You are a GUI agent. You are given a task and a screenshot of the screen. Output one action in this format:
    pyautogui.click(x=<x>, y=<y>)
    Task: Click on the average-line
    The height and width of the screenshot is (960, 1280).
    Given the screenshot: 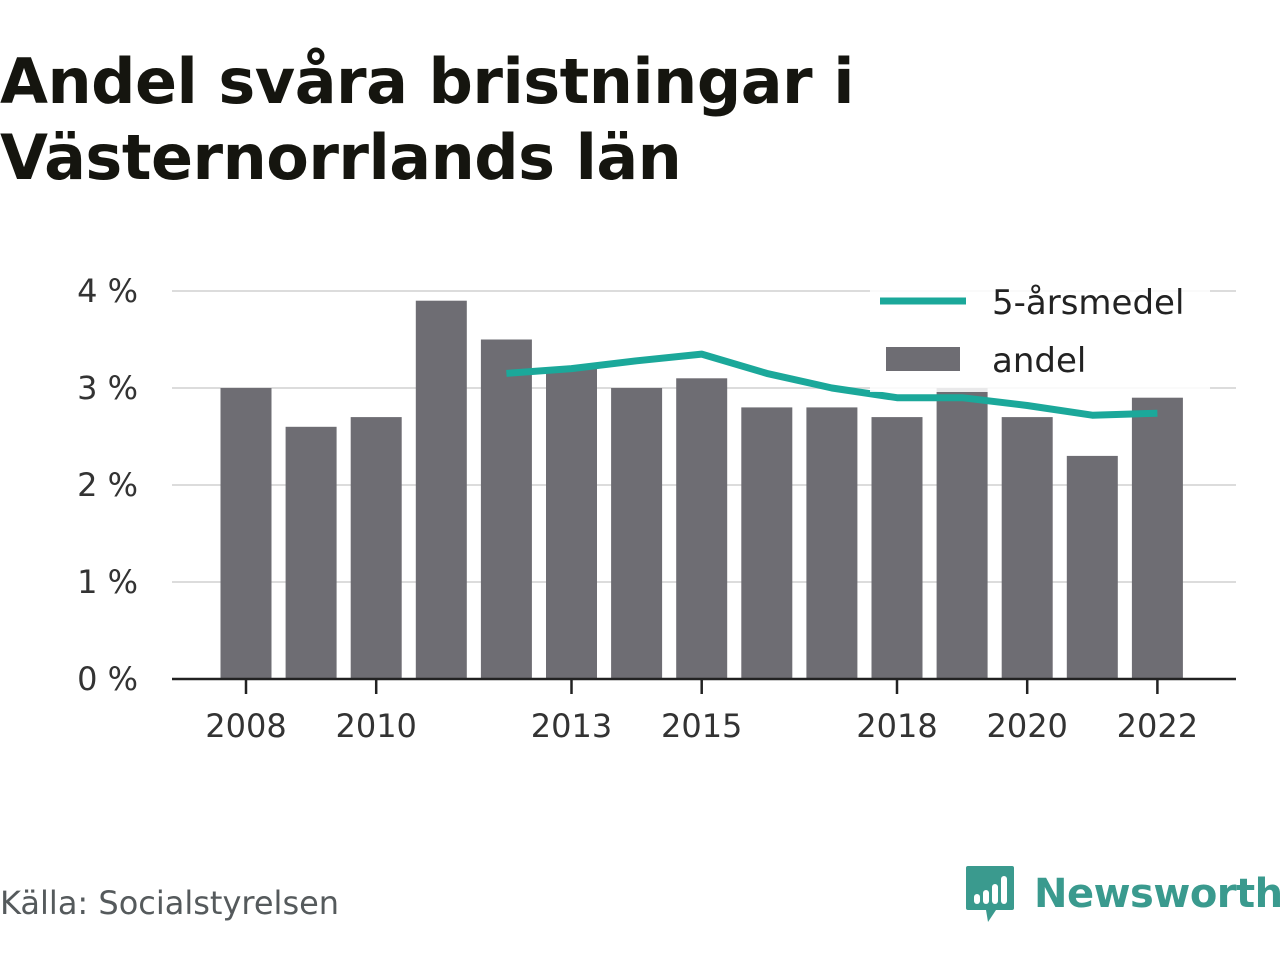 What is the action you would take?
    pyautogui.click(x=832, y=384)
    